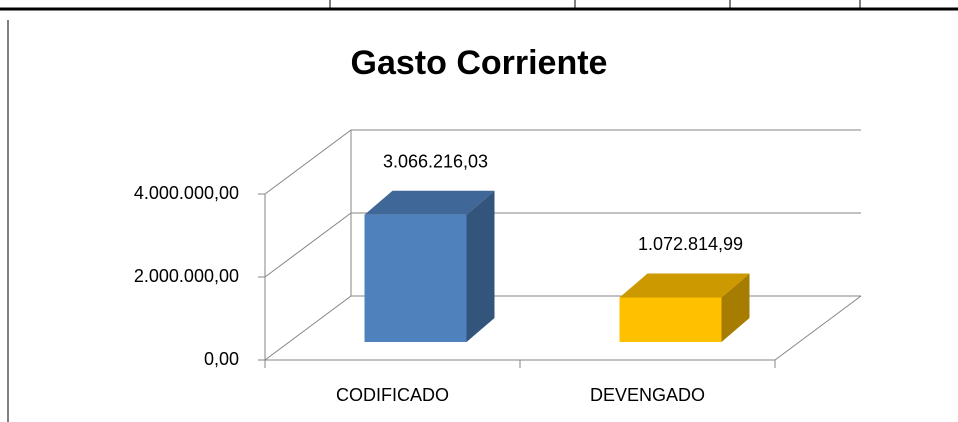 This screenshot has height=422, width=958. I want to click on x-tick-label: CODIFICADO, so click(392, 395).